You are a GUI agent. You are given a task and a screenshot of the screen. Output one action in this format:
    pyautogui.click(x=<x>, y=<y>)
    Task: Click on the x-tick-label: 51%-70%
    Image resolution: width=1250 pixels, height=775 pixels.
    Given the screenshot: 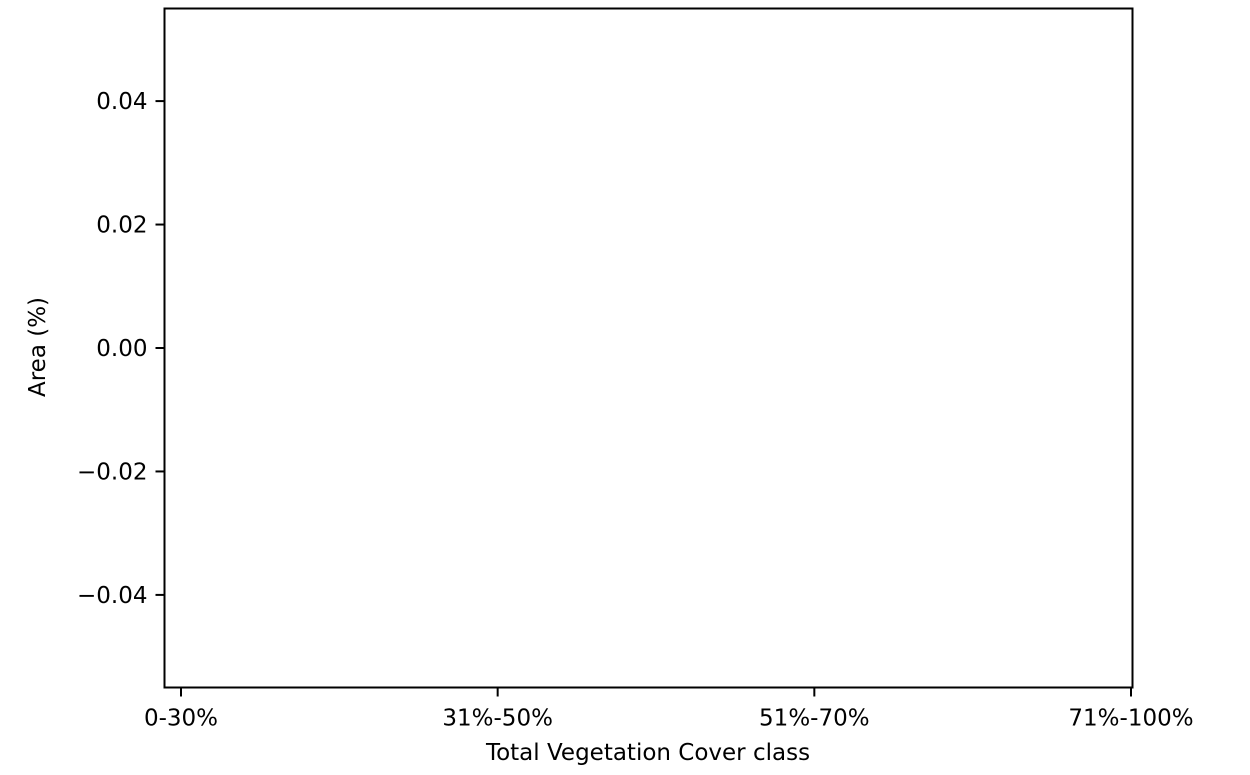 What is the action you would take?
    pyautogui.click(x=814, y=719)
    